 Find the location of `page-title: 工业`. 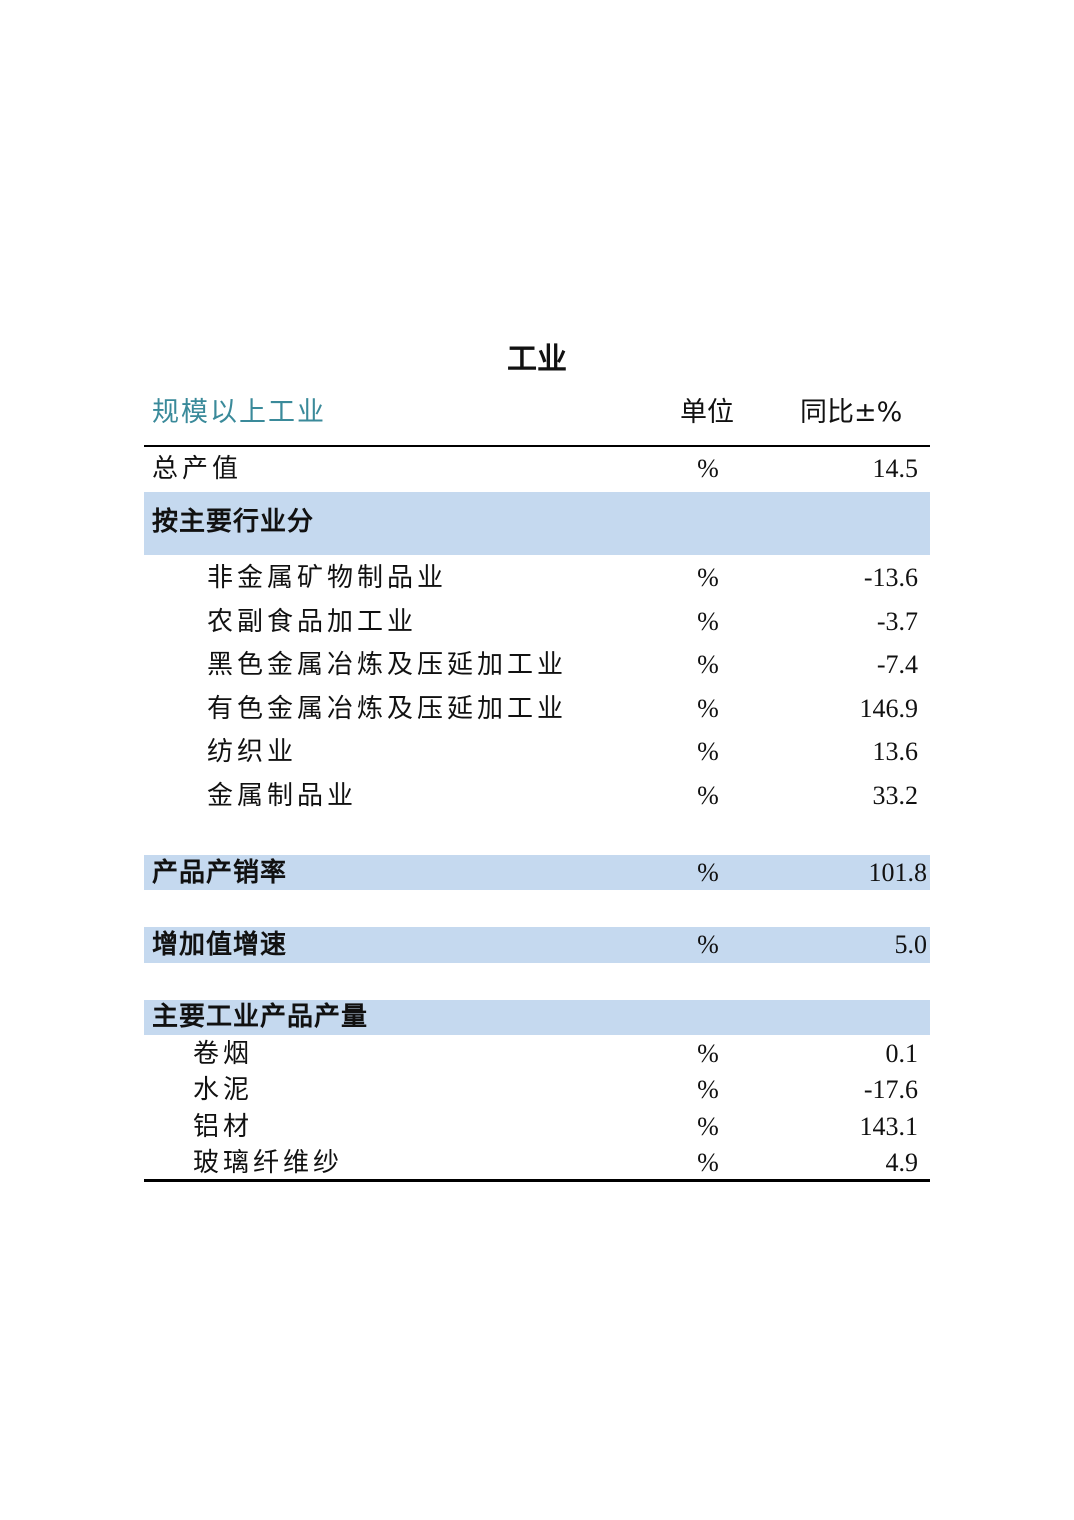

page-title: 工业 is located at coordinates (537, 359).